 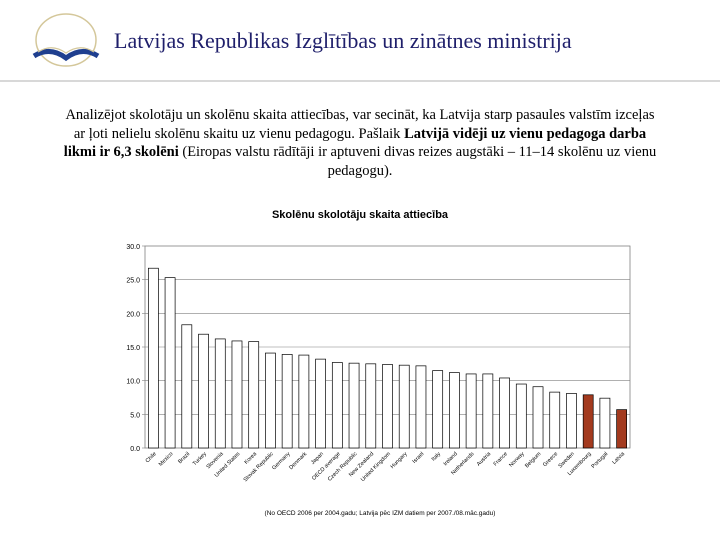 What do you see at coordinates (517, 460) in the screenshot?
I see `x-tick-label: Norway` at bounding box center [517, 460].